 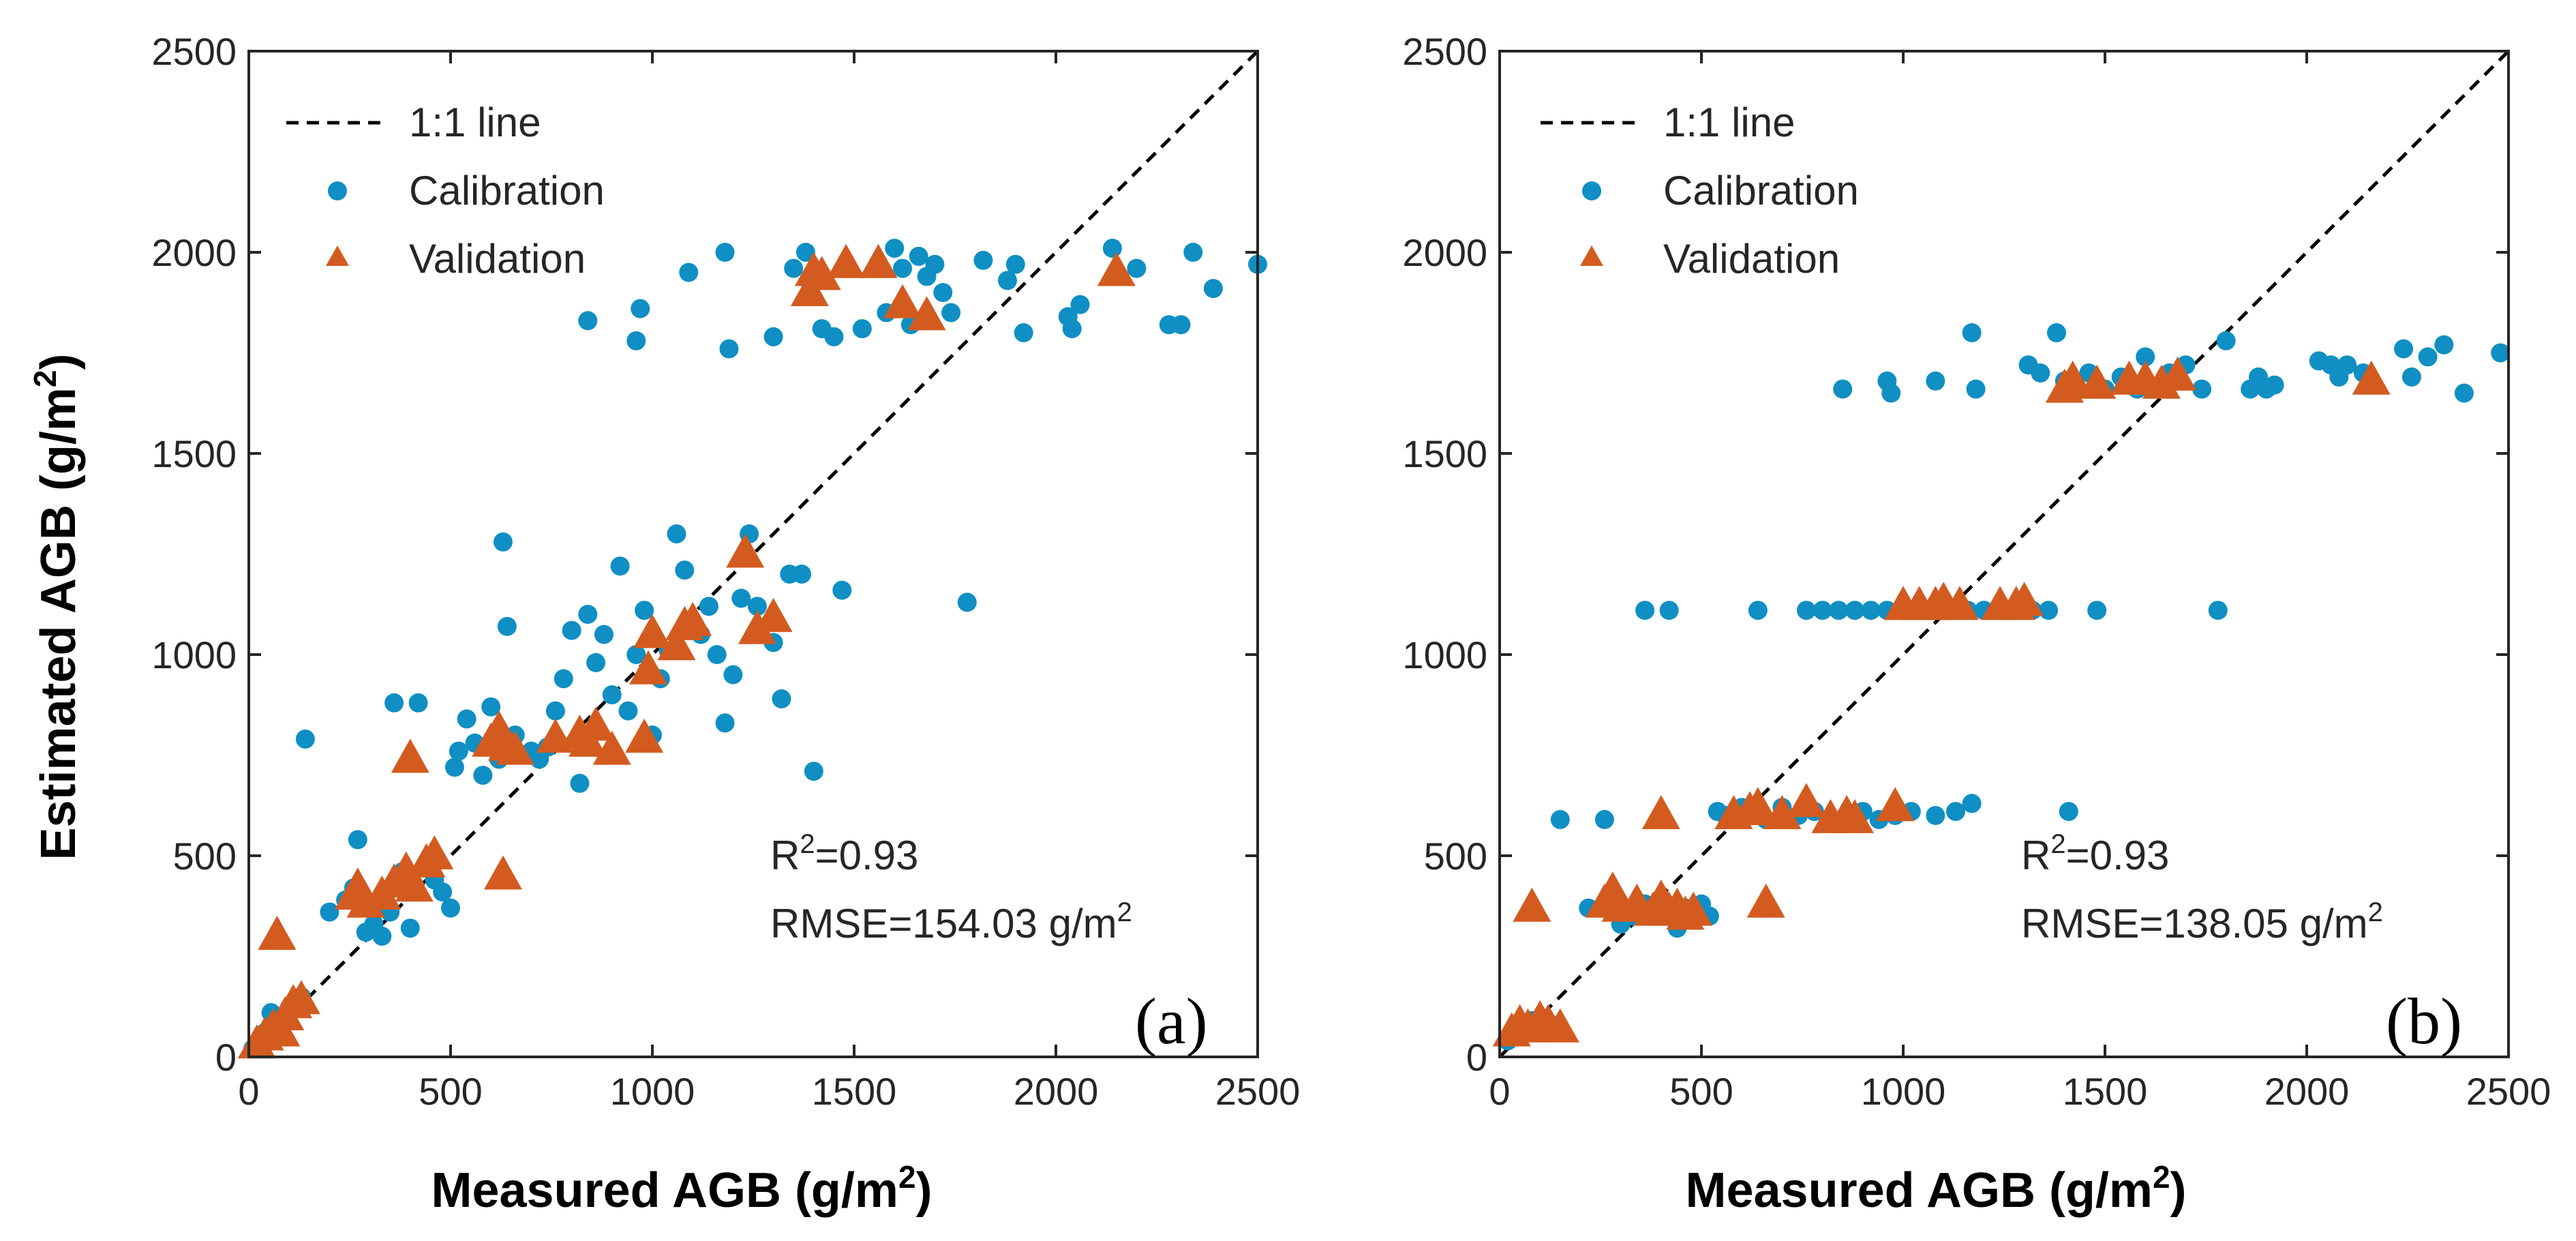 I want to click on x-axis-label: Measured AGB (g/m2), so click(x=682, y=1189).